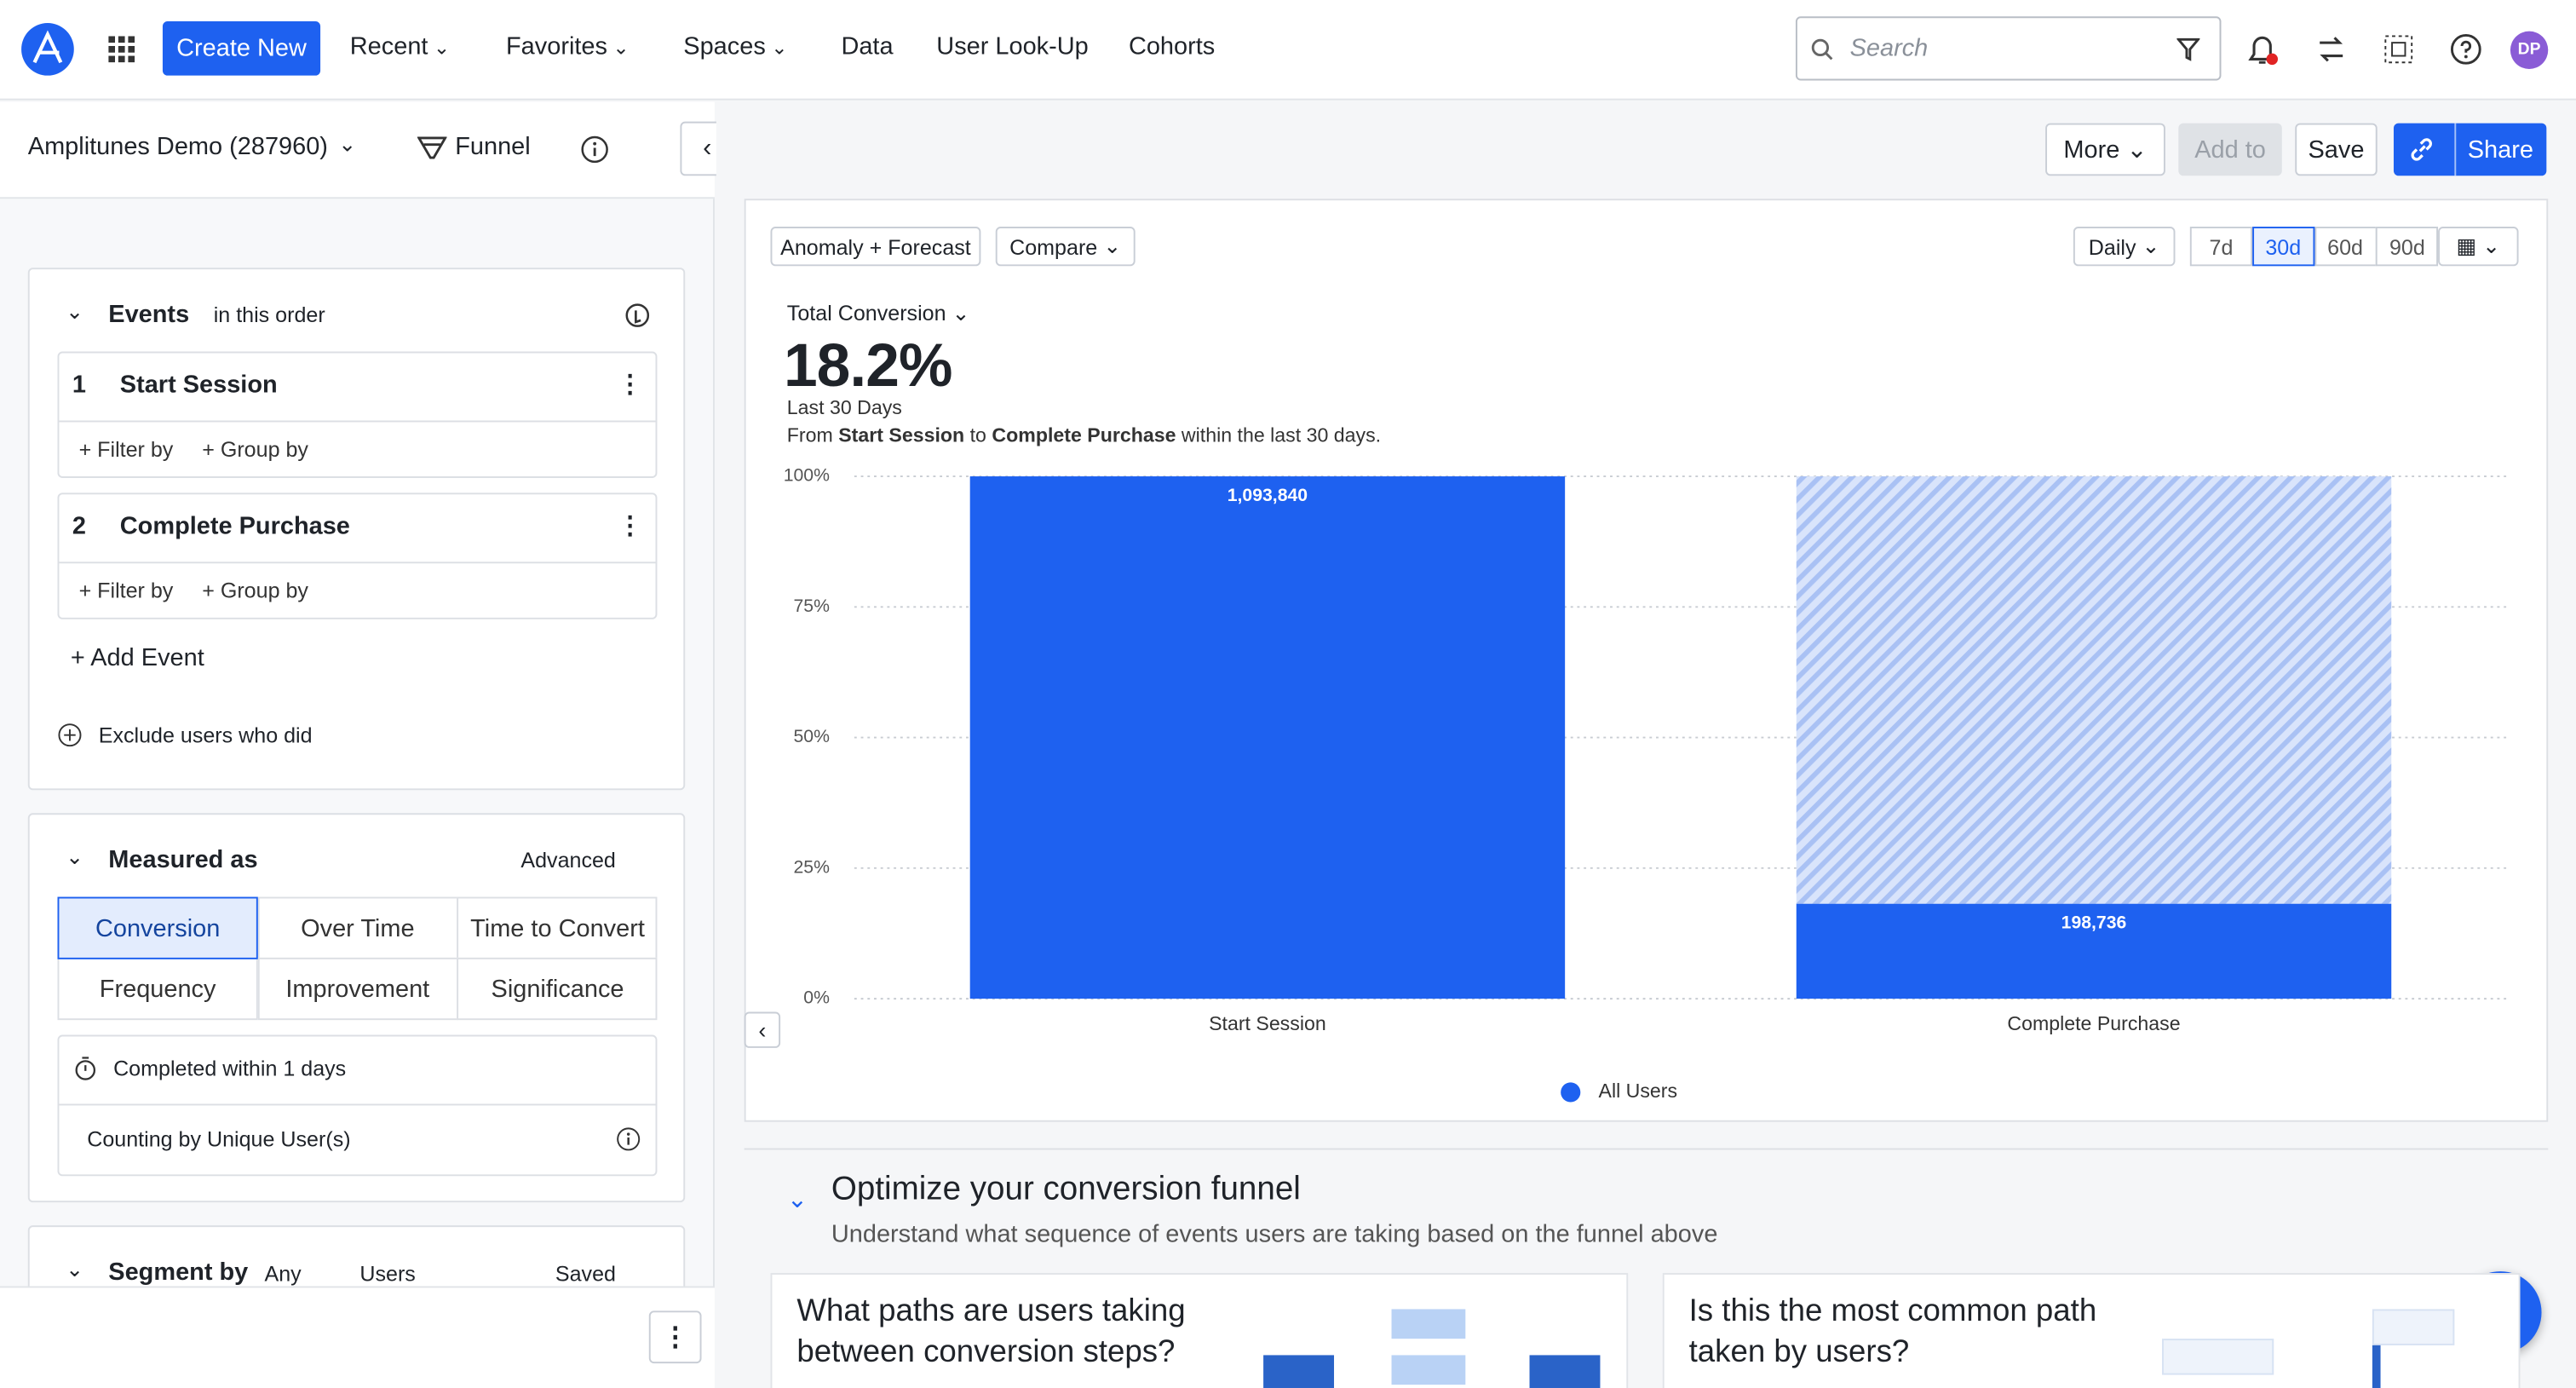 The height and width of the screenshot is (1388, 2576). What do you see at coordinates (557, 989) in the screenshot?
I see `measure-option: Significance` at bounding box center [557, 989].